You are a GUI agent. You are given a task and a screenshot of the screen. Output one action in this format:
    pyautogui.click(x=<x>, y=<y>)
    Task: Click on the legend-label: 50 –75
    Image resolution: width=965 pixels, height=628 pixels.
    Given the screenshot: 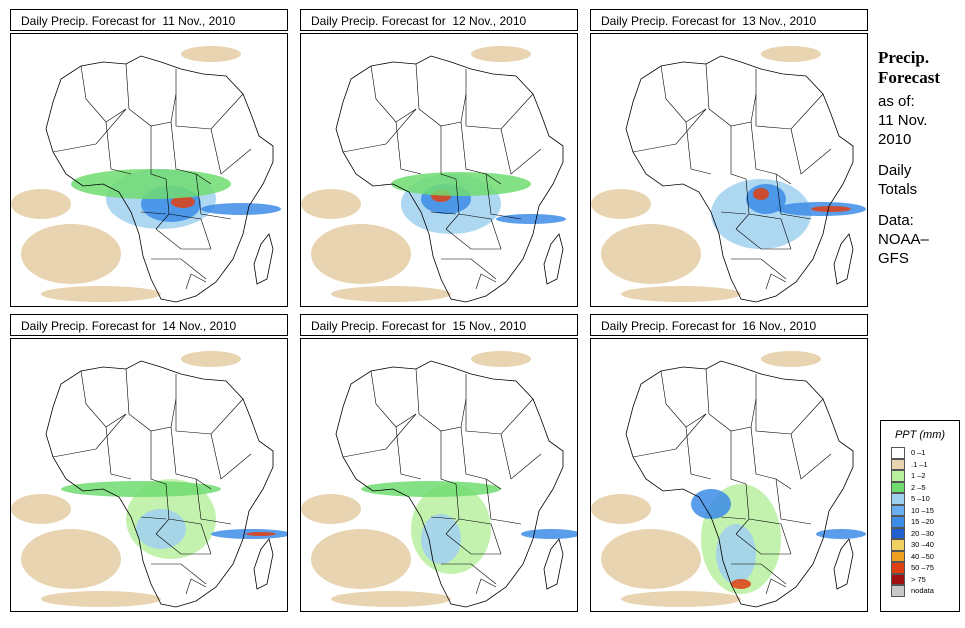 What is the action you would take?
    pyautogui.click(x=922, y=567)
    